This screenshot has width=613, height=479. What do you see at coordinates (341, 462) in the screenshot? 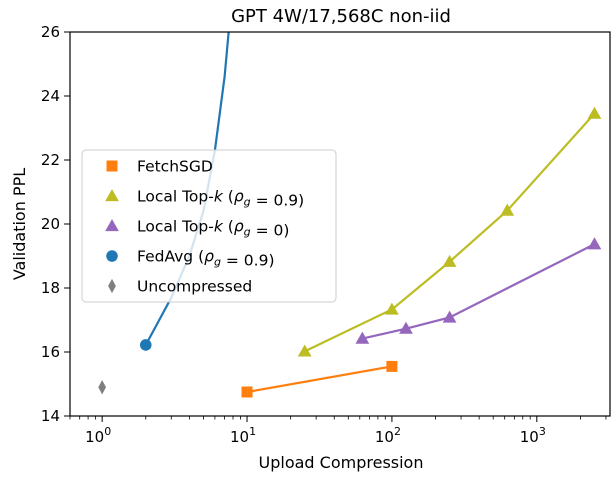
I see `x-axis-title: Upload Compression` at bounding box center [341, 462].